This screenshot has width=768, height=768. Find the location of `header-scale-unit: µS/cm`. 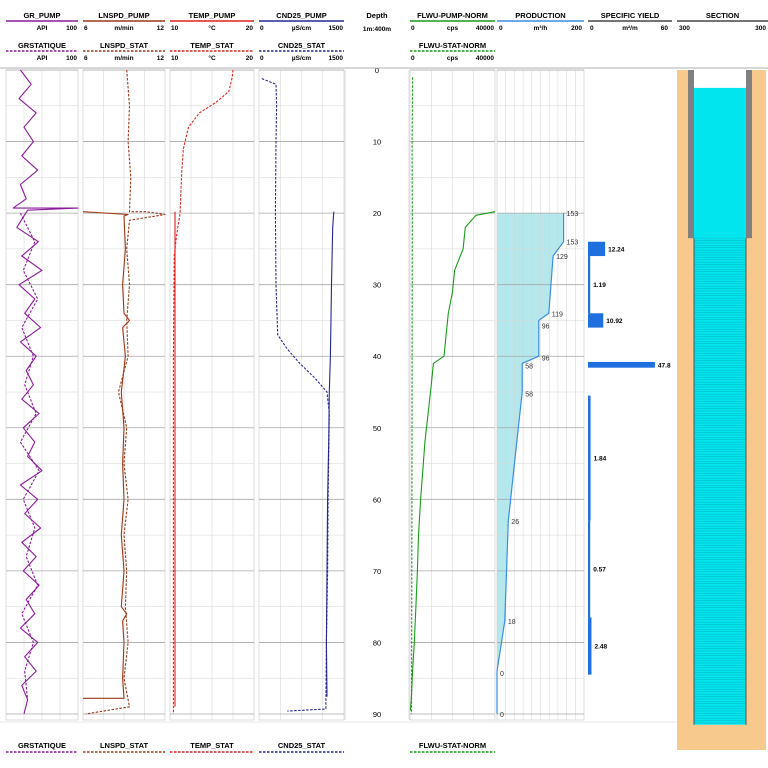

header-scale-unit: µS/cm is located at coordinates (302, 28).